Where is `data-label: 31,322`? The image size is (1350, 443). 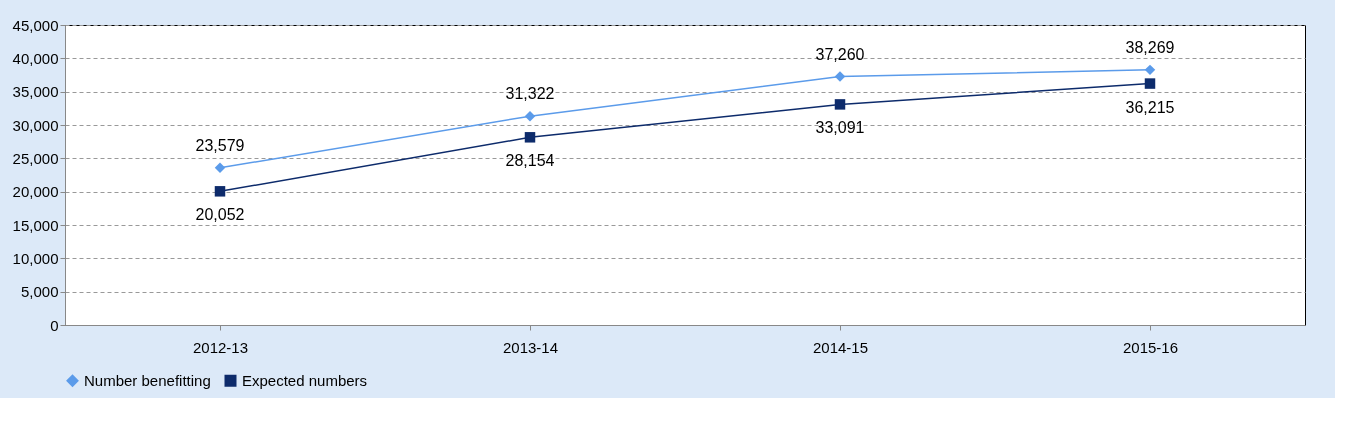
data-label: 31,322 is located at coordinates (530, 94).